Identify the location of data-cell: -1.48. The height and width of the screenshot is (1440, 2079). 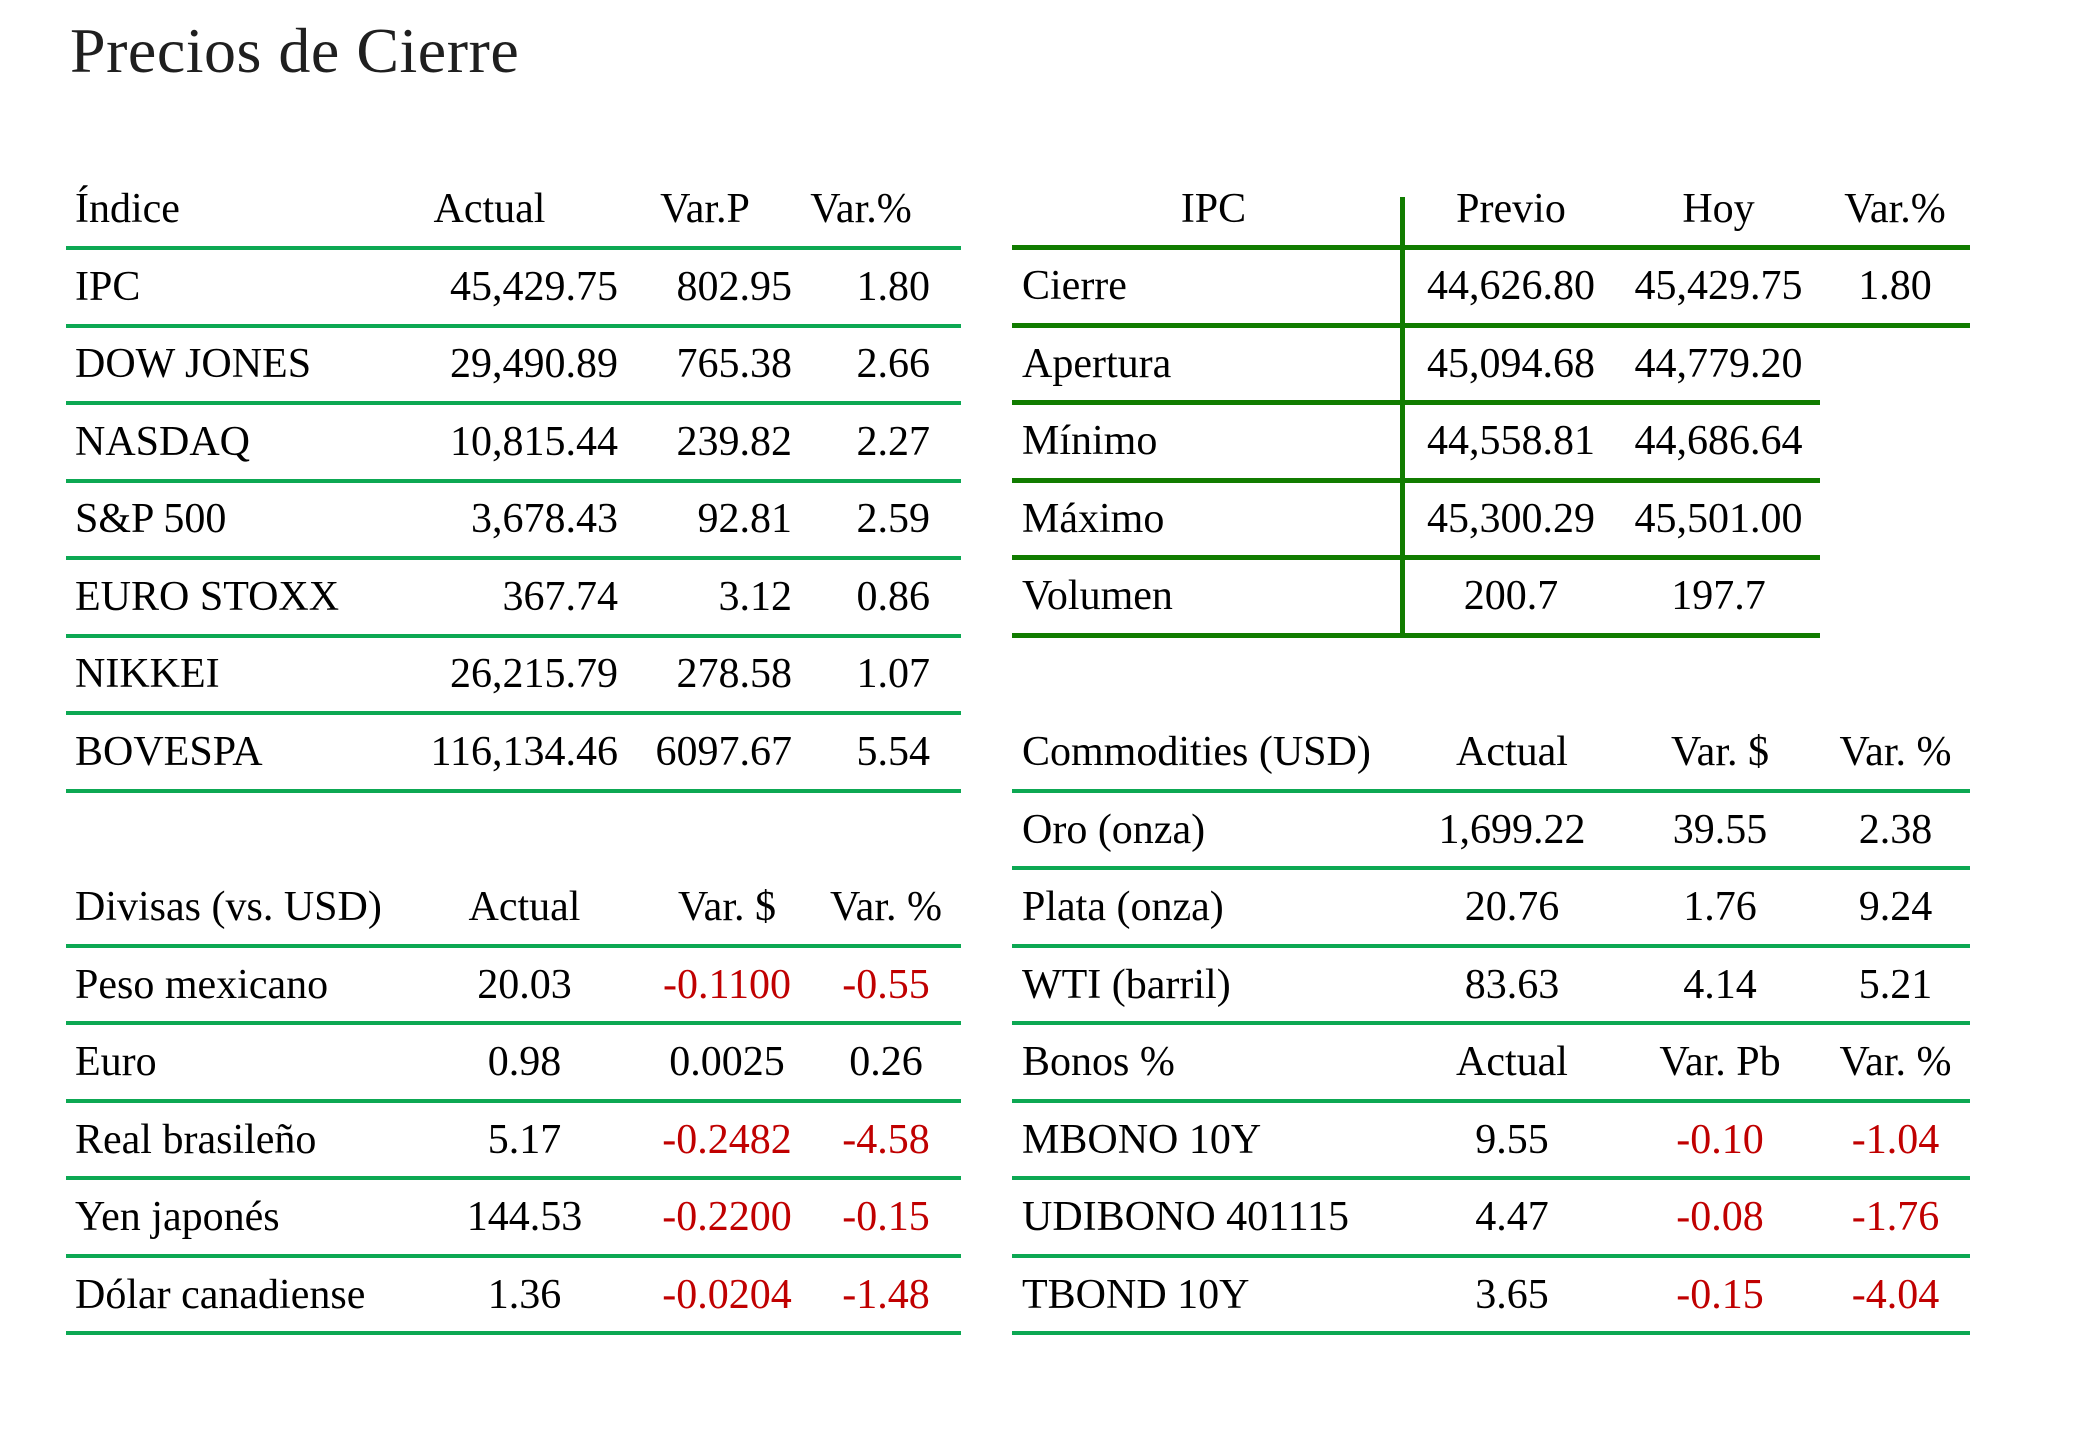
(886, 1297).